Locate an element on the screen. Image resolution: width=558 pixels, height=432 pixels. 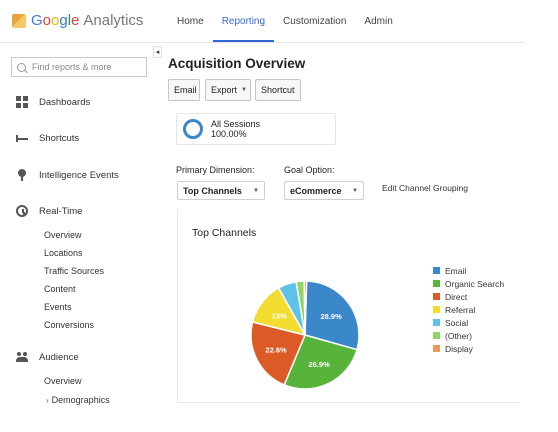
sidebar-subitem-traffic-sources: Traffic Sources is located at coordinates (74, 271).